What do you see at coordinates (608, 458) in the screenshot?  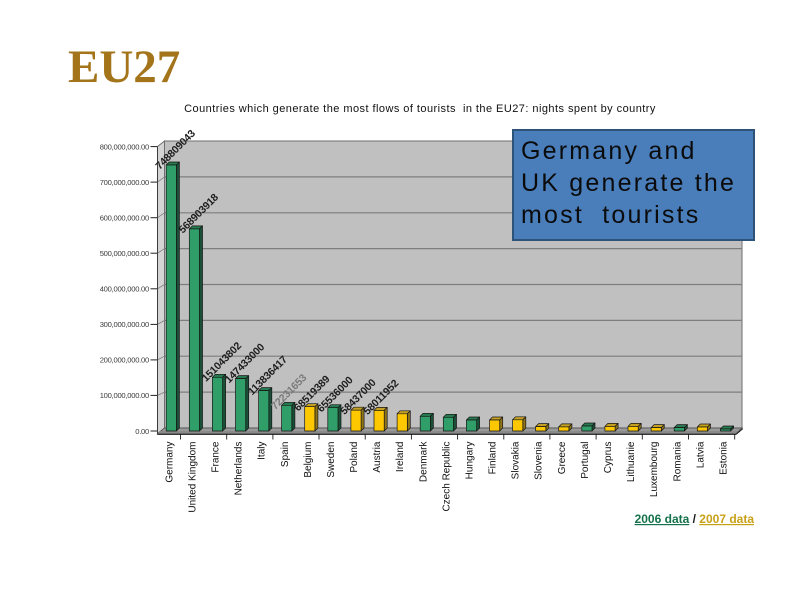 I see `svg-text: Cyprus` at bounding box center [608, 458].